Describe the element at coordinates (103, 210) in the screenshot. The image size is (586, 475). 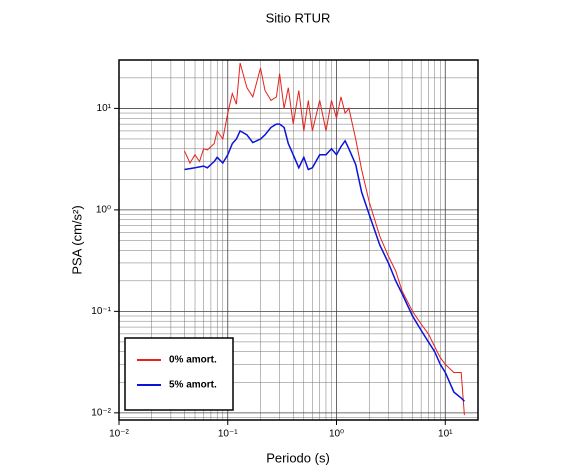
I see `y-tick-label: 10⁰` at that location.